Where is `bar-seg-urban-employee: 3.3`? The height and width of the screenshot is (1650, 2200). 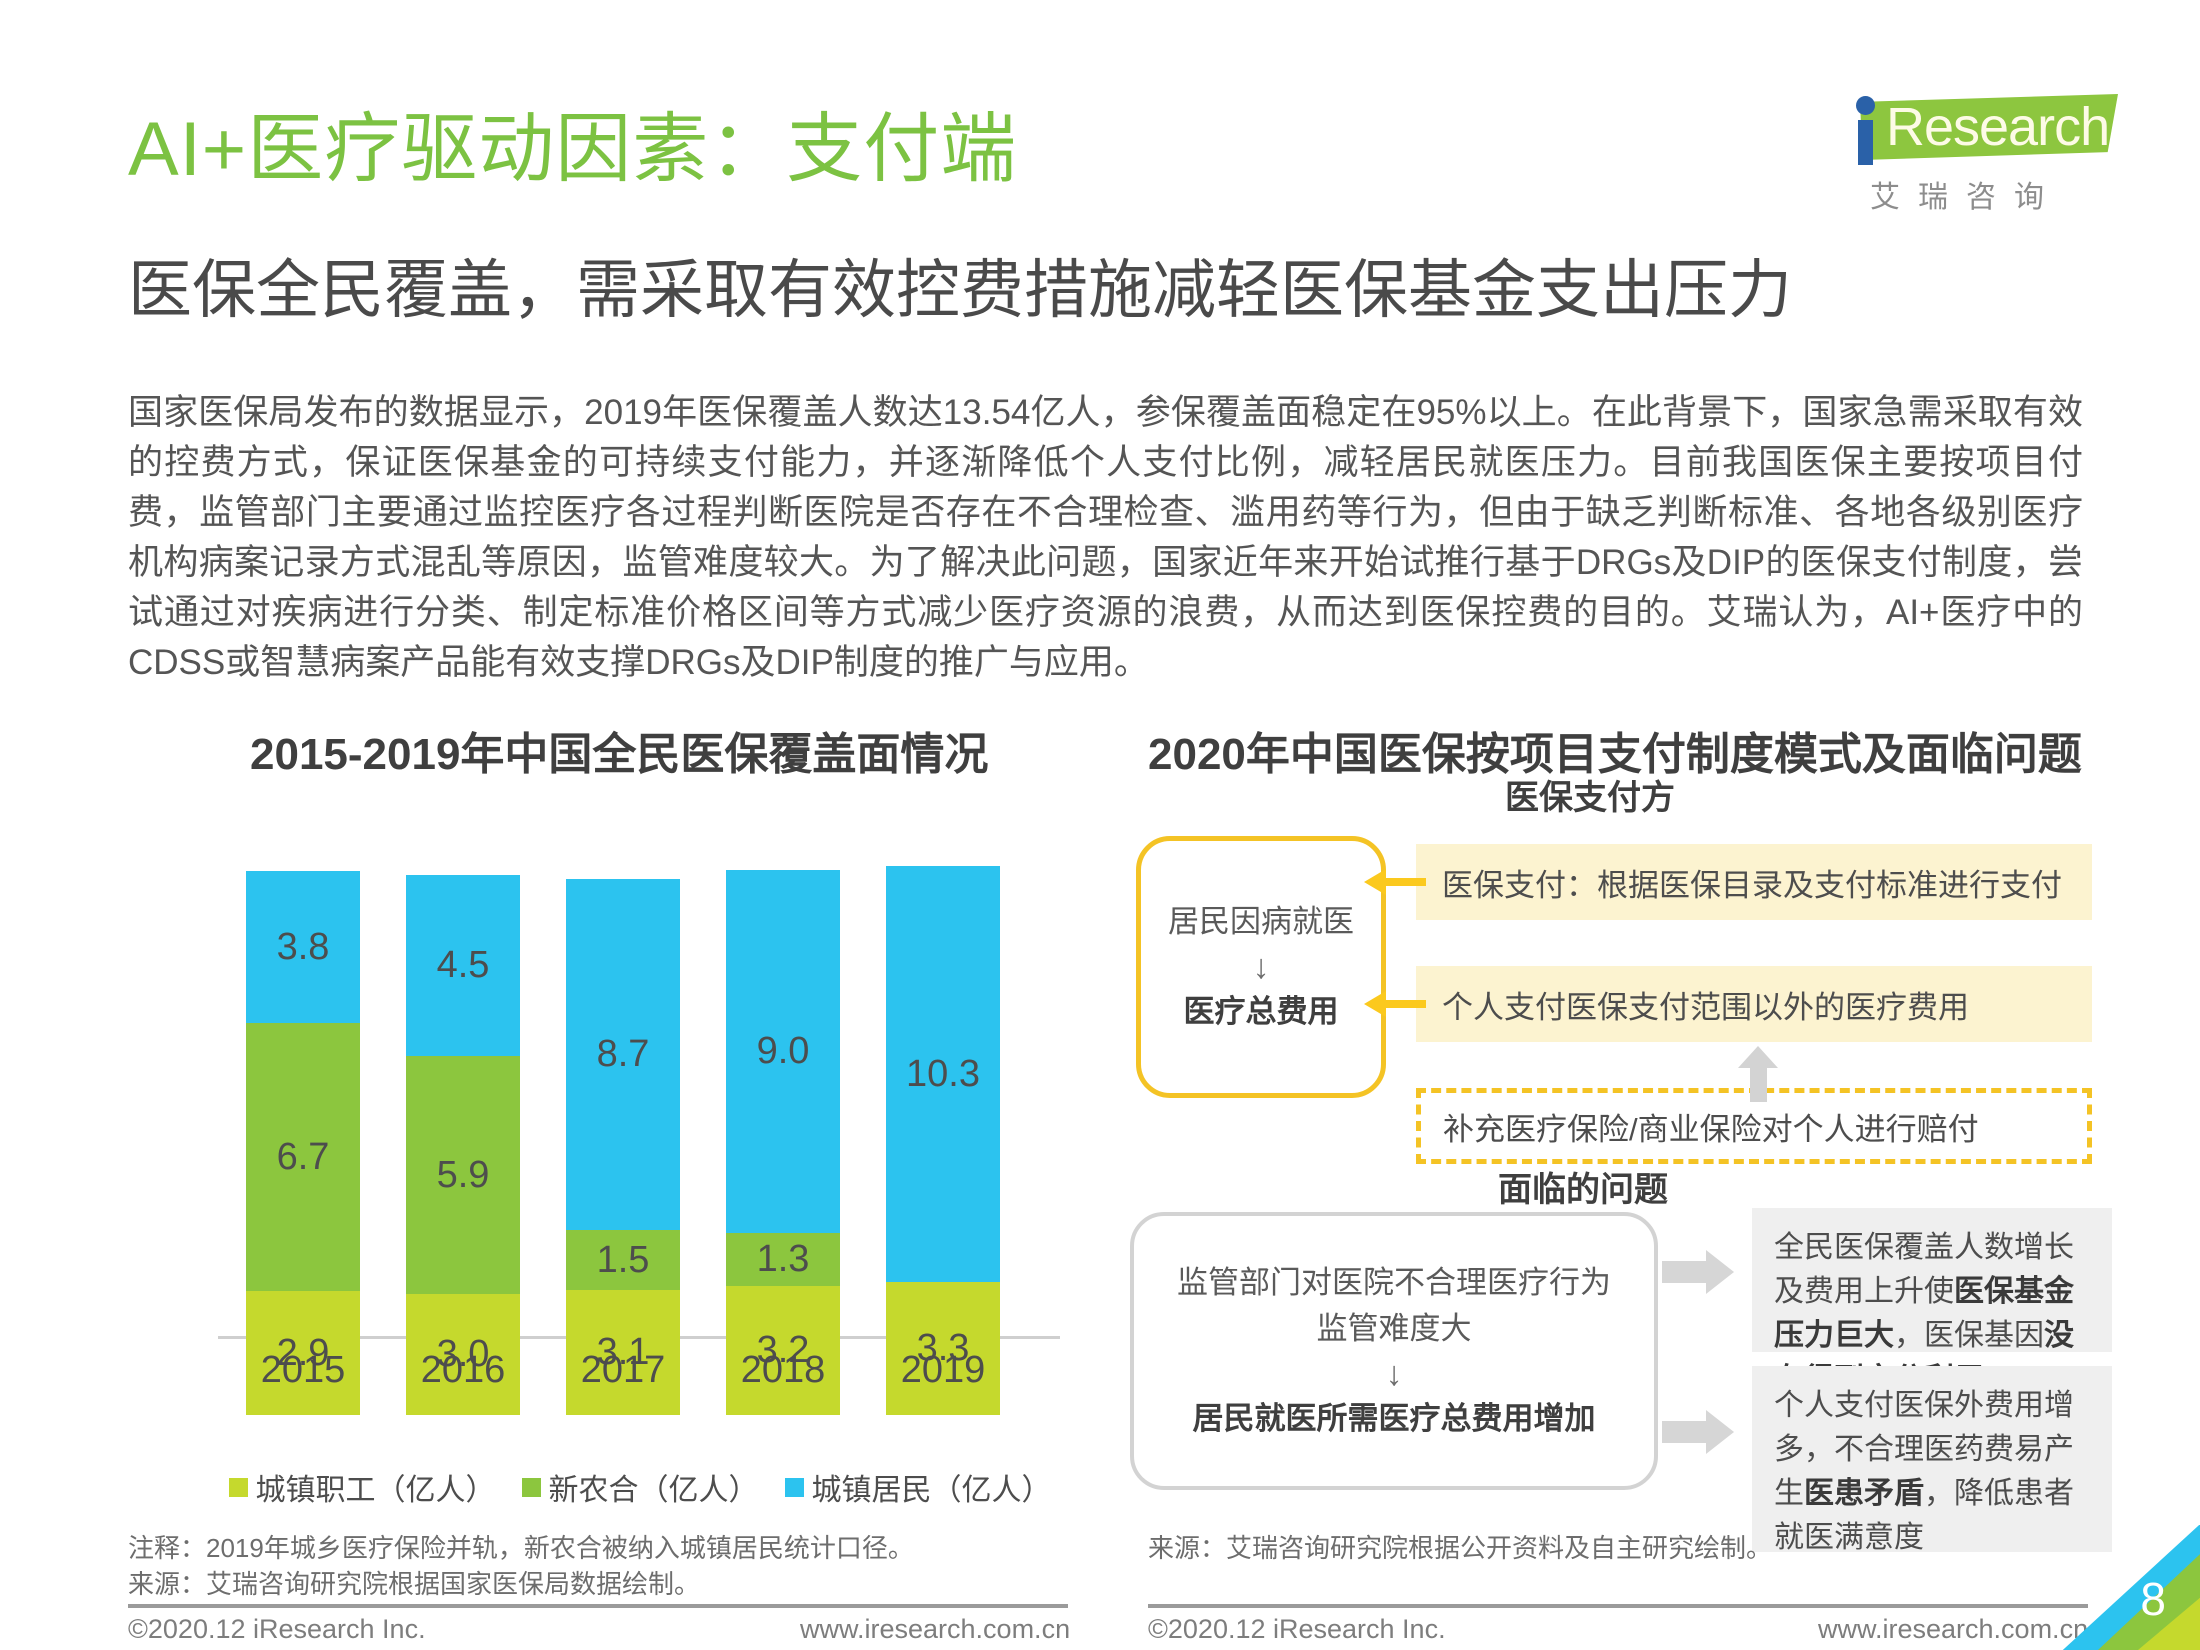
bar-seg-urban-employee: 3.3 is located at coordinates (943, 1348).